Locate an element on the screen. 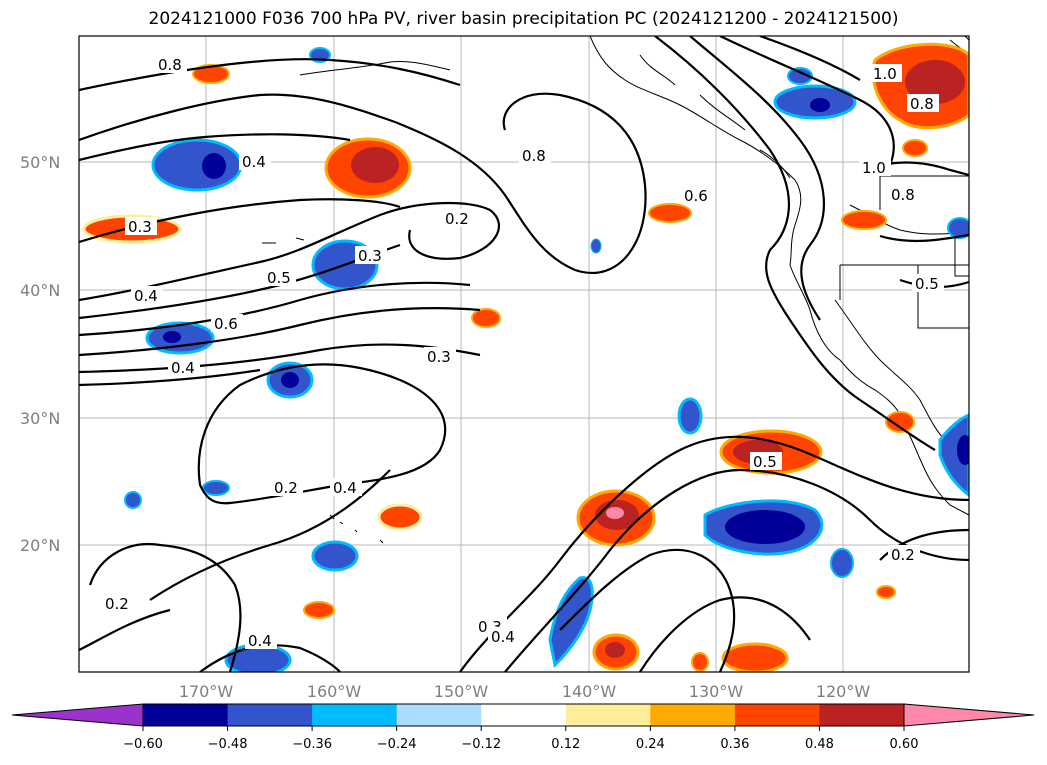 This screenshot has width=1047, height=765. lon-label: 140°W is located at coordinates (589, 691).